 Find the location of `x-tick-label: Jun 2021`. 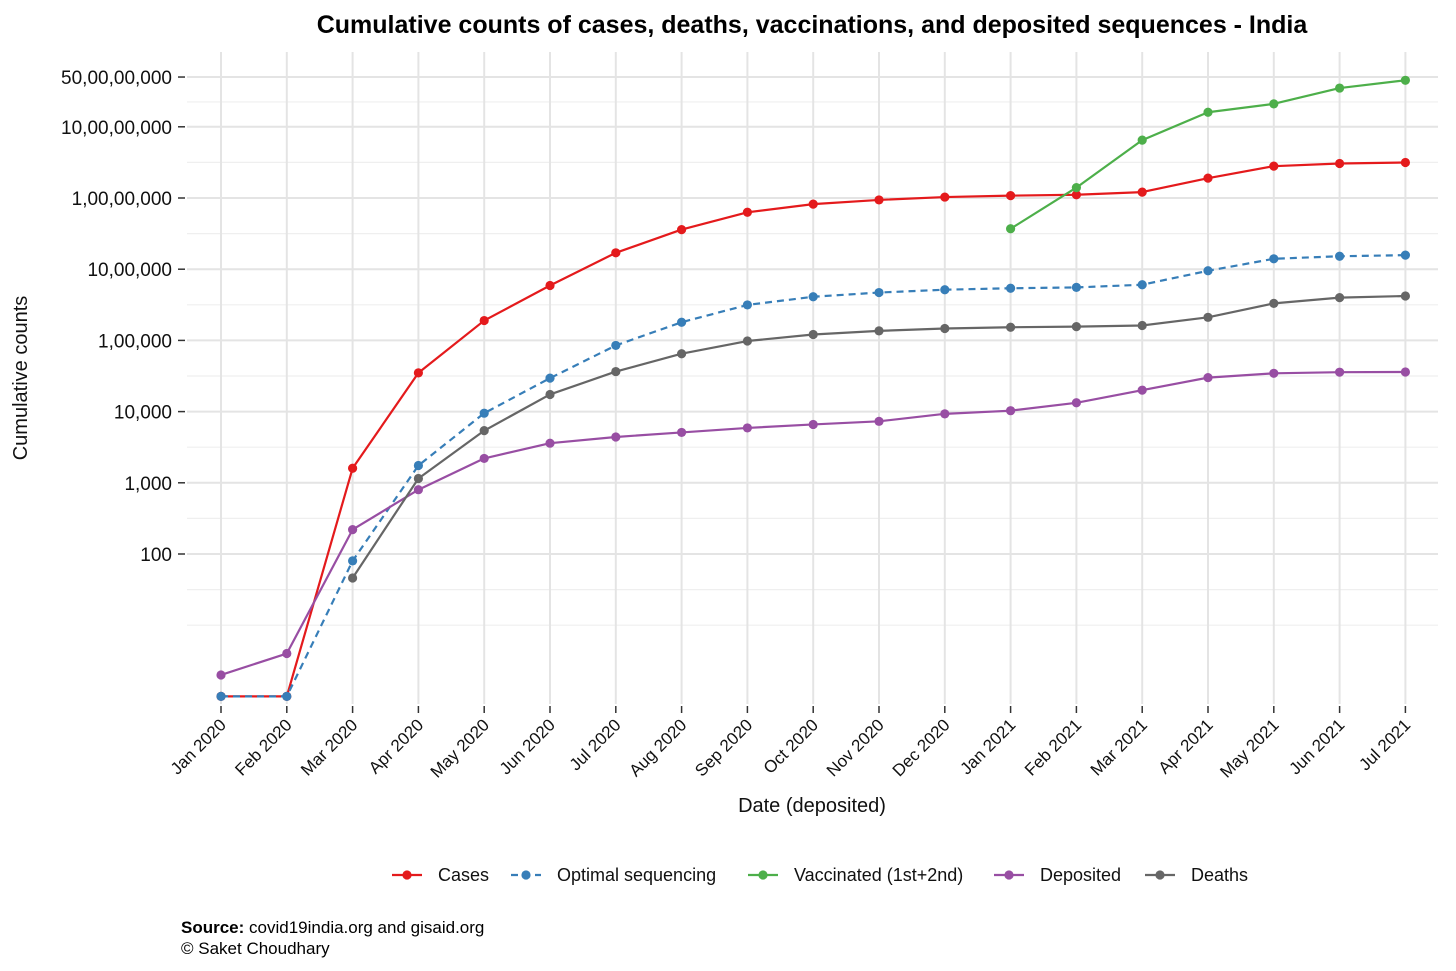

x-tick-label: Jun 2021 is located at coordinates (1317, 746).